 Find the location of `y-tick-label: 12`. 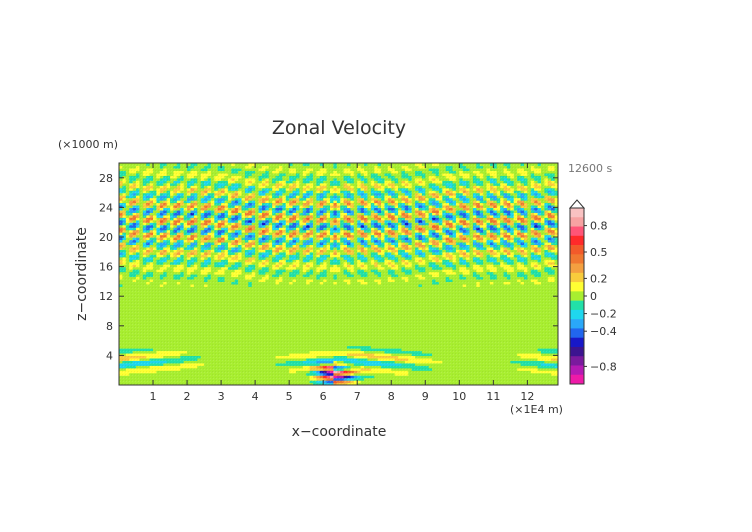

y-tick-label: 12 is located at coordinates (106, 296).